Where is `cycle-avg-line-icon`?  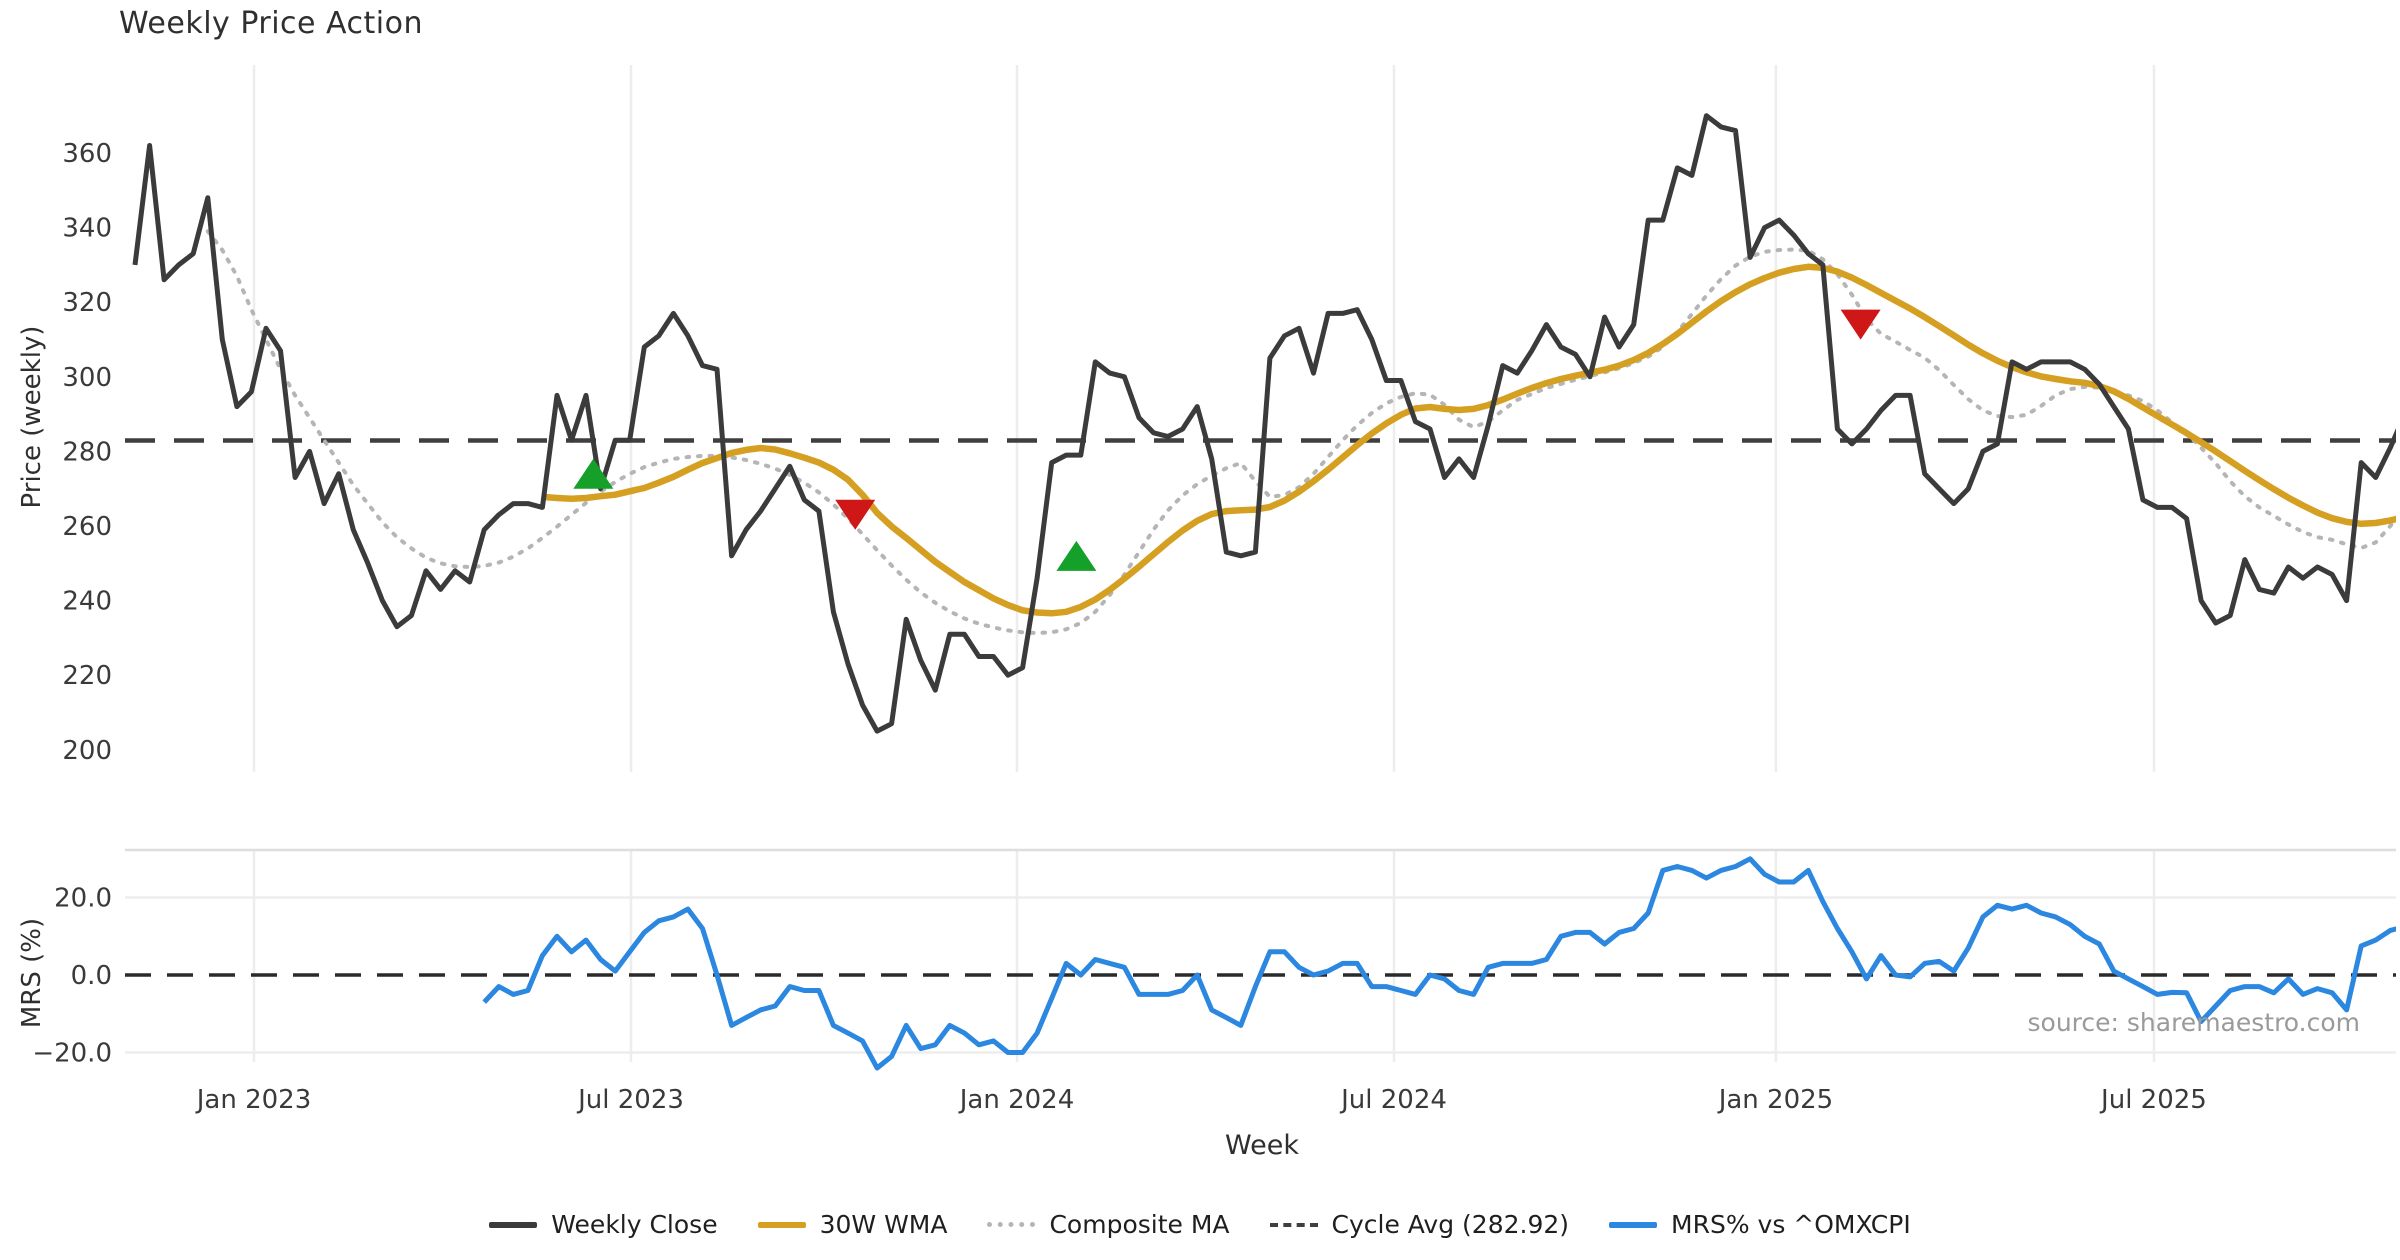
cycle-avg-line-icon is located at coordinates (1293, 1224).